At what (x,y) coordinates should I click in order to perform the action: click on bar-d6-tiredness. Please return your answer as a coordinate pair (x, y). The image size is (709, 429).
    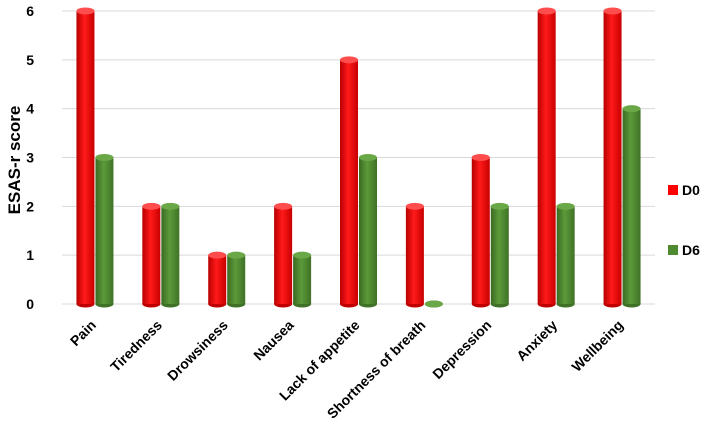
    Looking at the image, I should click on (170, 255).